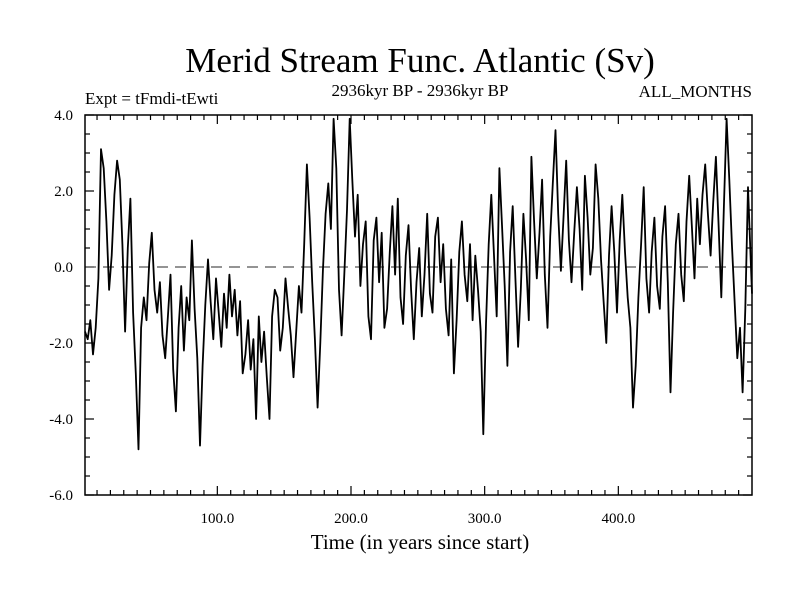 The width and height of the screenshot is (800, 600). Describe the element at coordinates (63, 268) in the screenshot. I see `y-tick-label: 0.0` at that location.